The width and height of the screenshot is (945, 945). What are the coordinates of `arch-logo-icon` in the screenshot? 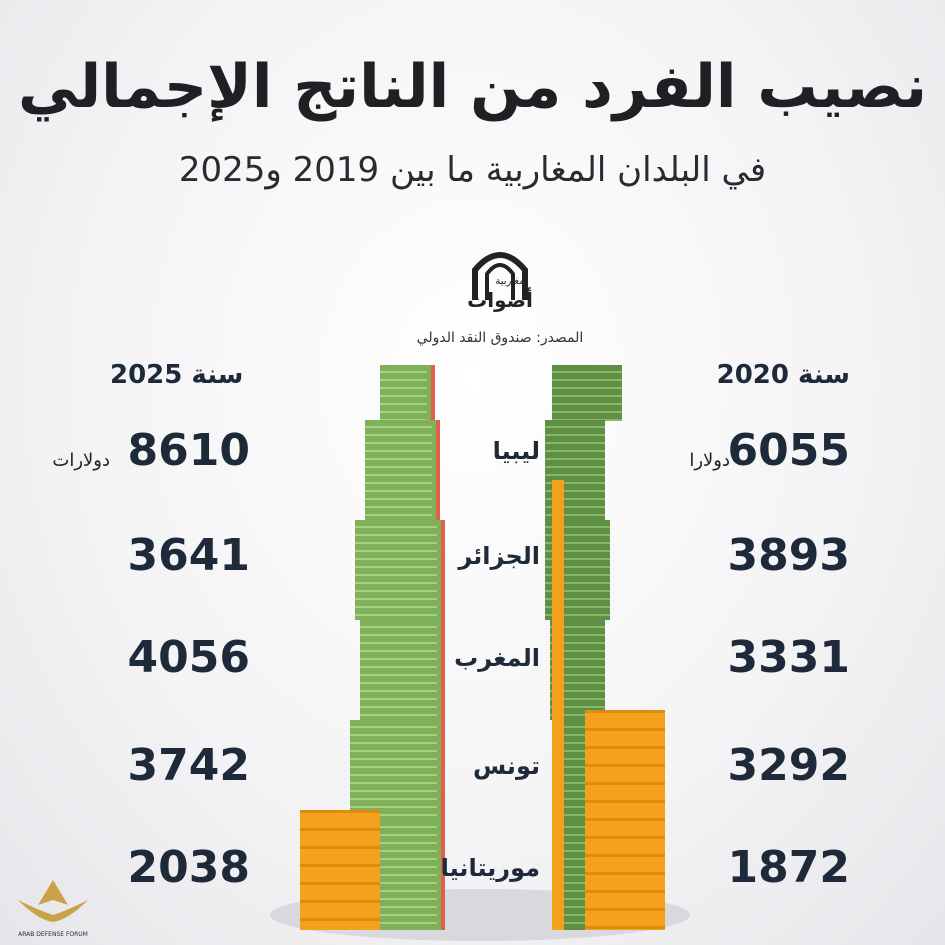 It's located at (500, 276).